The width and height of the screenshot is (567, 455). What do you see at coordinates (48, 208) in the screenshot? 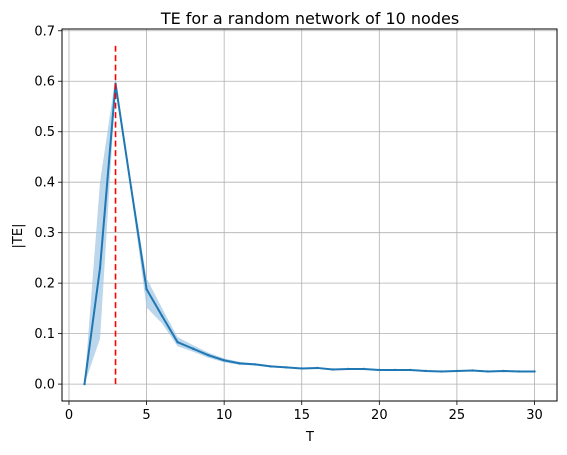
I see `y-axis-ticks: 0.0 0.1 0.2 0.3 0.4 0.5 0.6 0.7` at bounding box center [48, 208].